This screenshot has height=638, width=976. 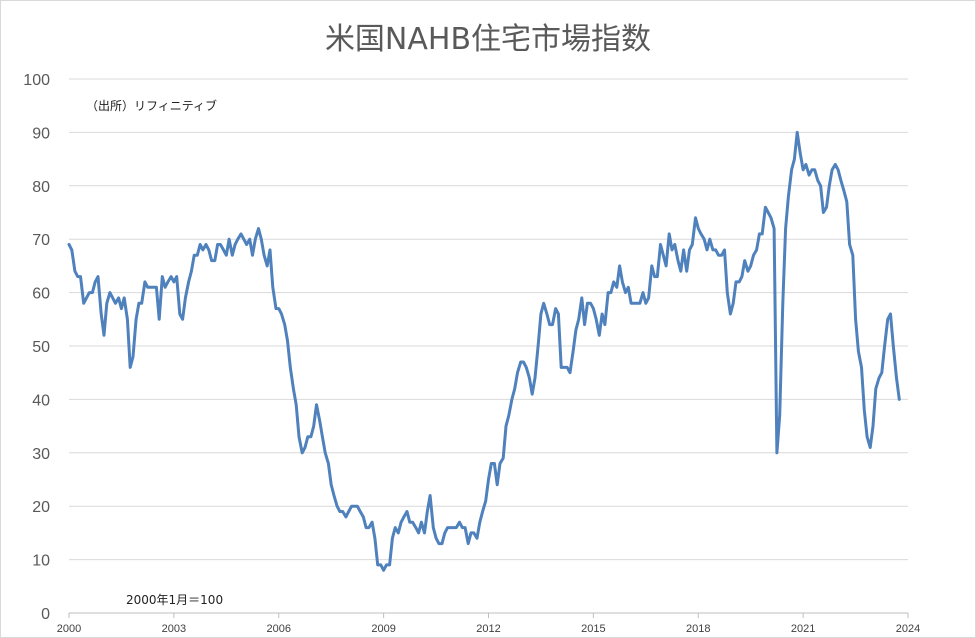 I want to click on y-tick-label: 0, so click(x=45, y=614).